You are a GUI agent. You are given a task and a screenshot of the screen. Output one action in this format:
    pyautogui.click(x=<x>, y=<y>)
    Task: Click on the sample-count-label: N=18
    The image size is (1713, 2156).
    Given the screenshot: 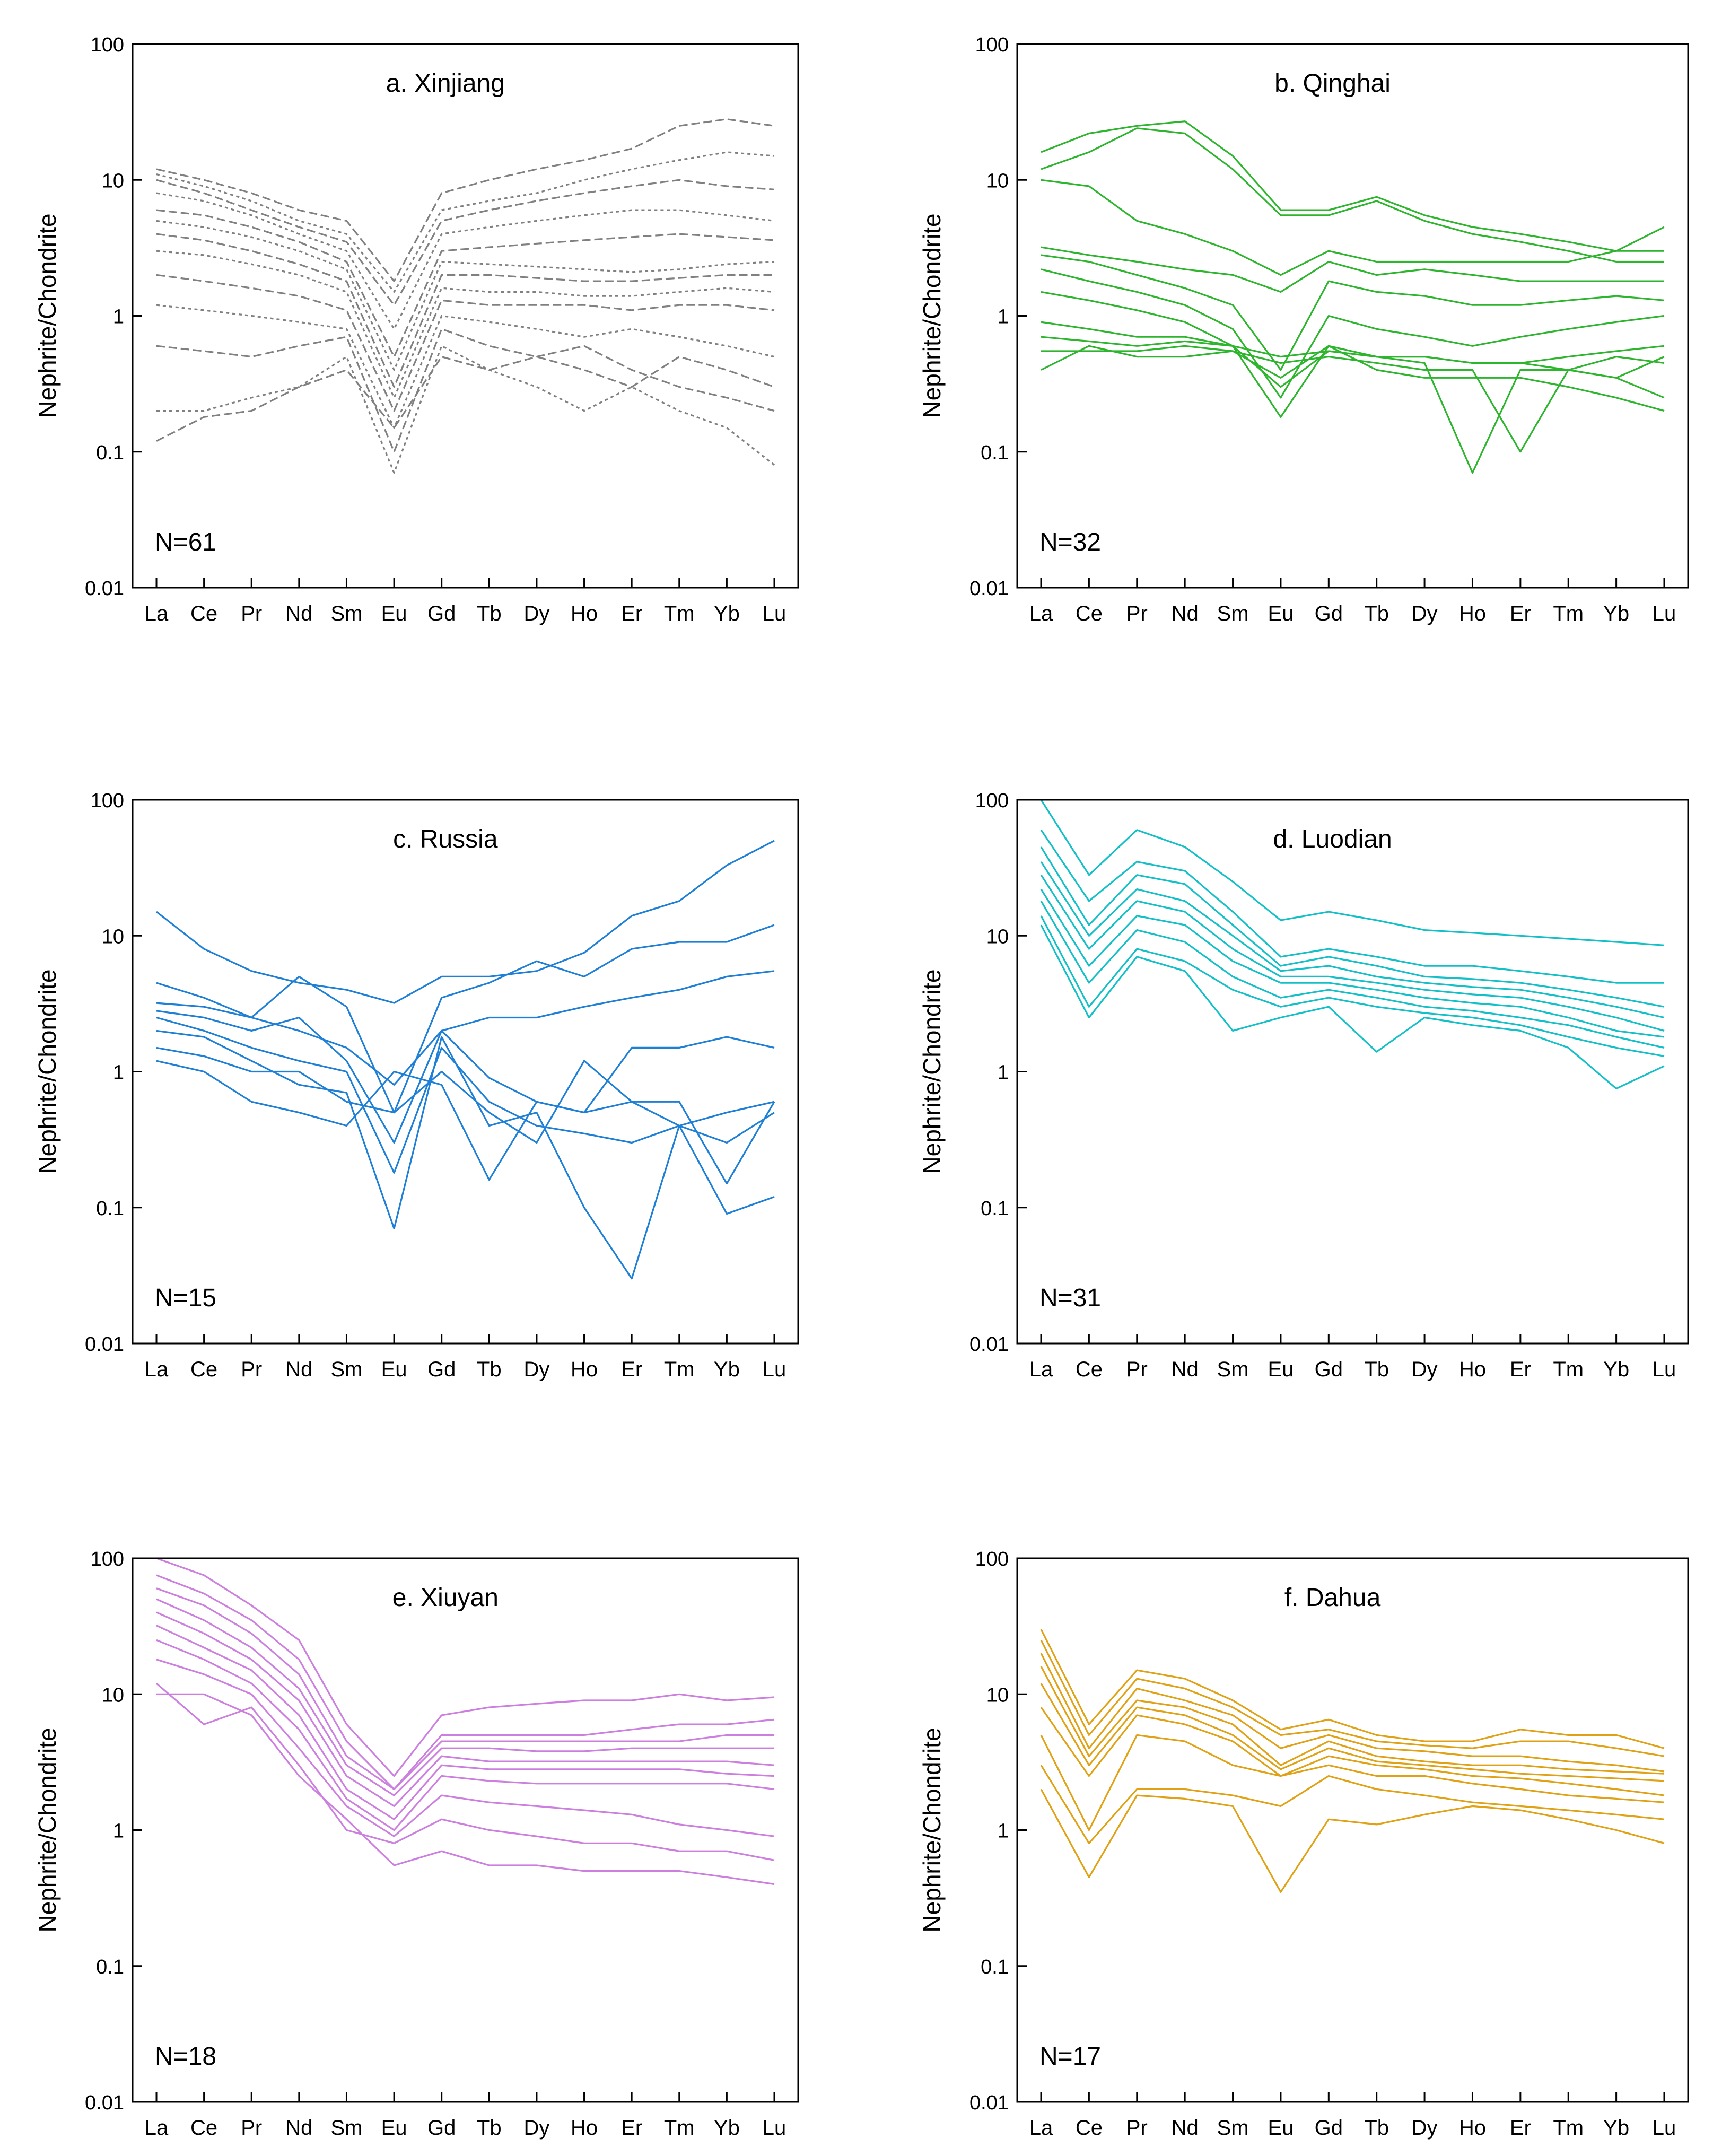 What is the action you would take?
    pyautogui.click(x=185, y=2056)
    